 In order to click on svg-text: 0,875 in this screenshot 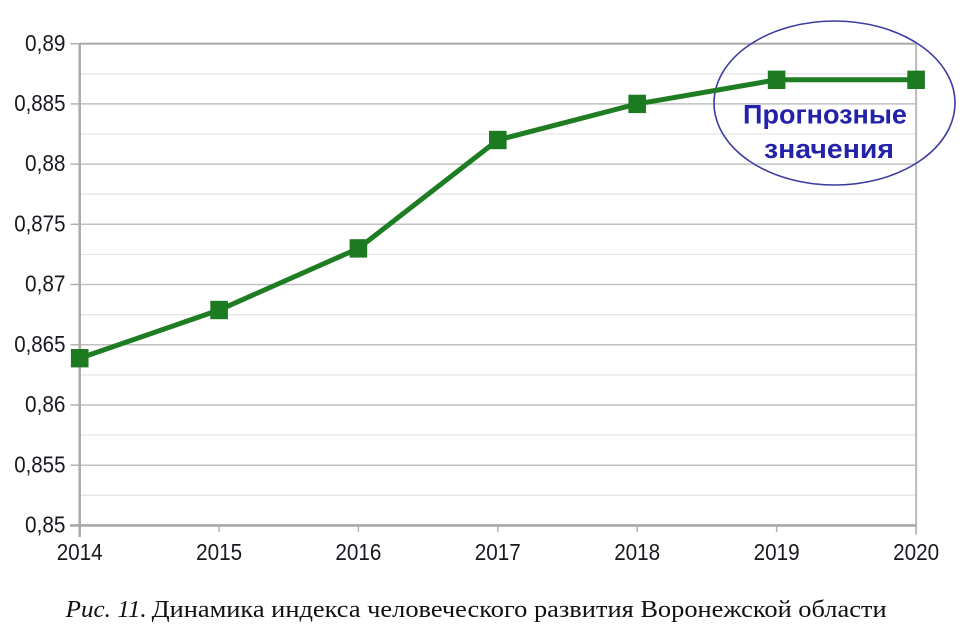, I will do `click(39, 223)`.